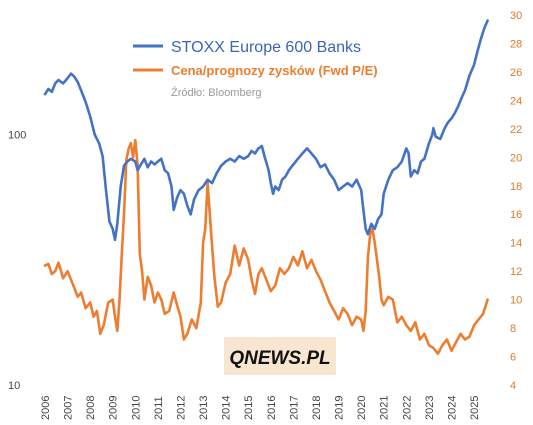 Image resolution: width=533 pixels, height=425 pixels. What do you see at coordinates (91, 408) in the screenshot?
I see `x-tick-label: 2008` at bounding box center [91, 408].